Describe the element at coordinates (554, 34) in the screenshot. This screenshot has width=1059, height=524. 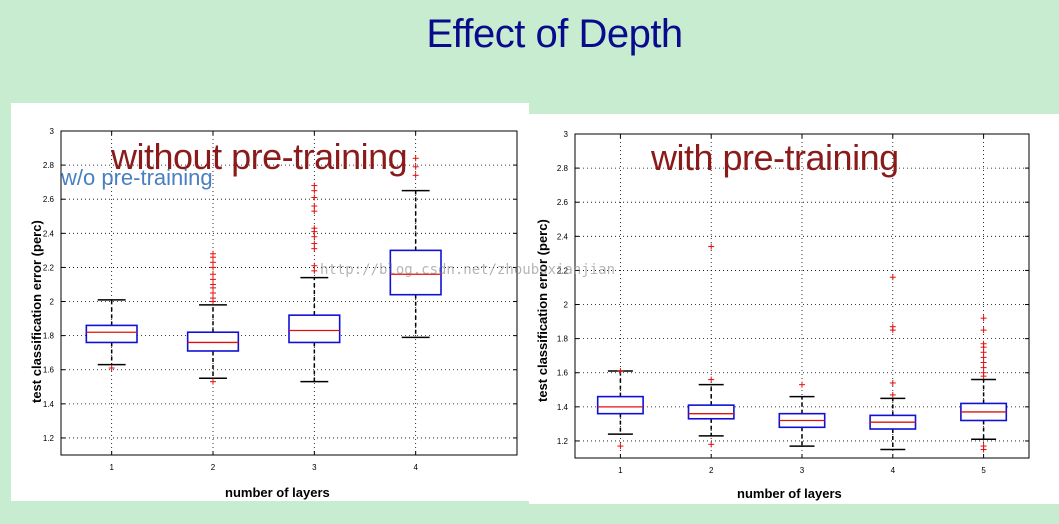
I see `slide-title: Effect of Depth` at that location.